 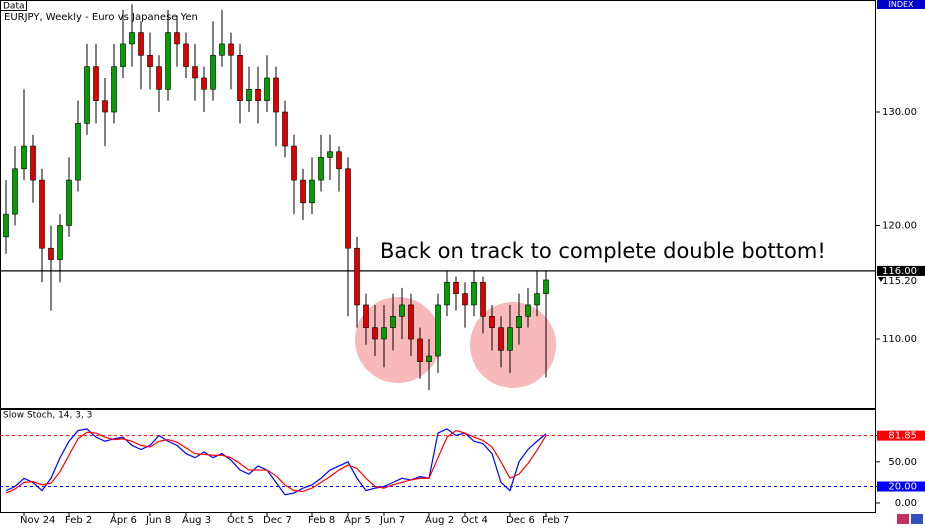 What do you see at coordinates (240, 520) in the screenshot?
I see `x-tick-label: Oct 5` at bounding box center [240, 520].